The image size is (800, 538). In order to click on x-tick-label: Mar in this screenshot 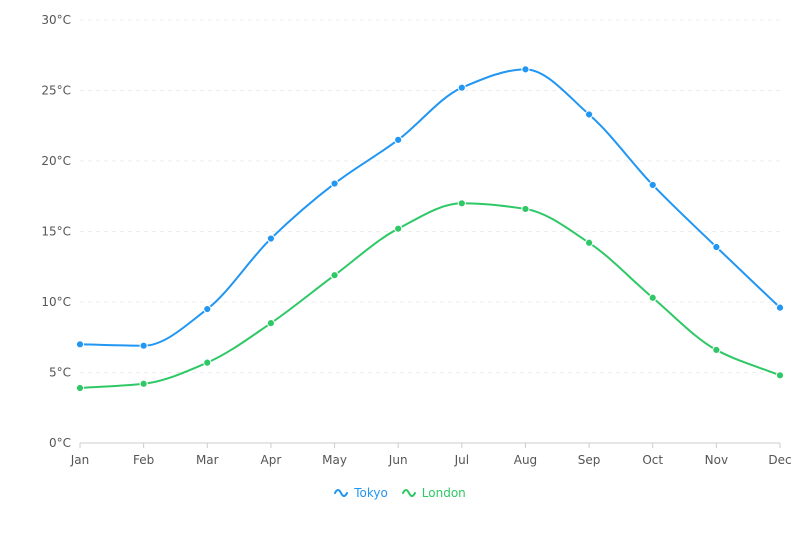, I will do `click(207, 460)`.